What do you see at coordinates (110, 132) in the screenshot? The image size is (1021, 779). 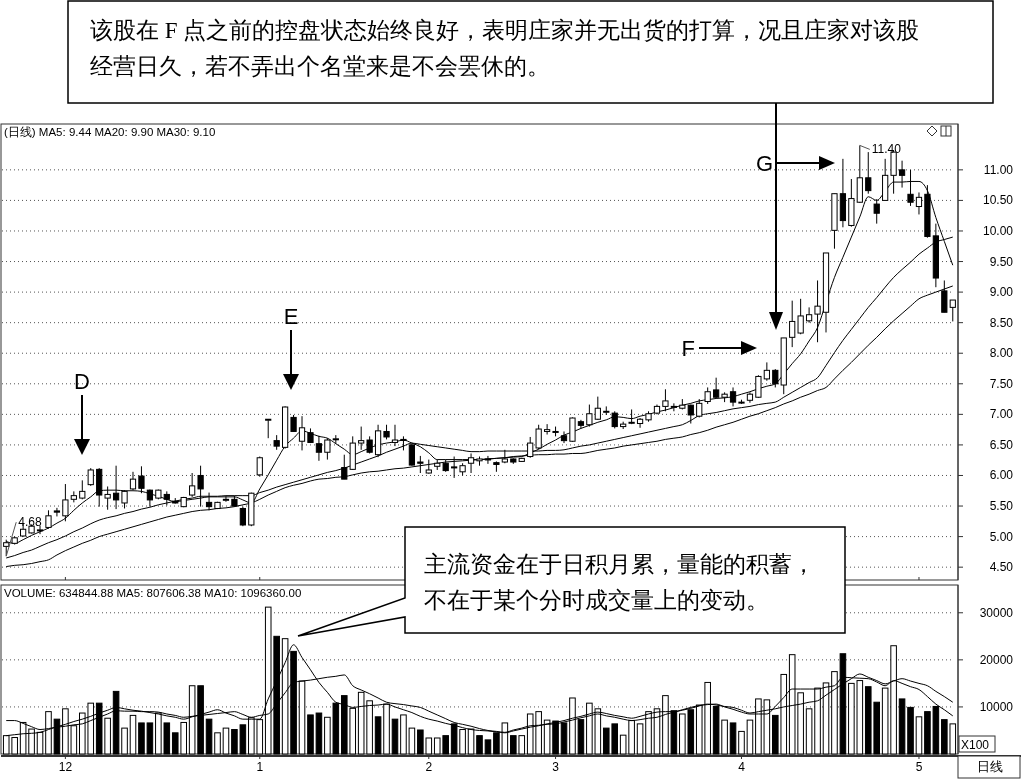 I see `chart-title: (日线) MA5: 9.44 MA20: 9.90 MA30: 9.10` at bounding box center [110, 132].